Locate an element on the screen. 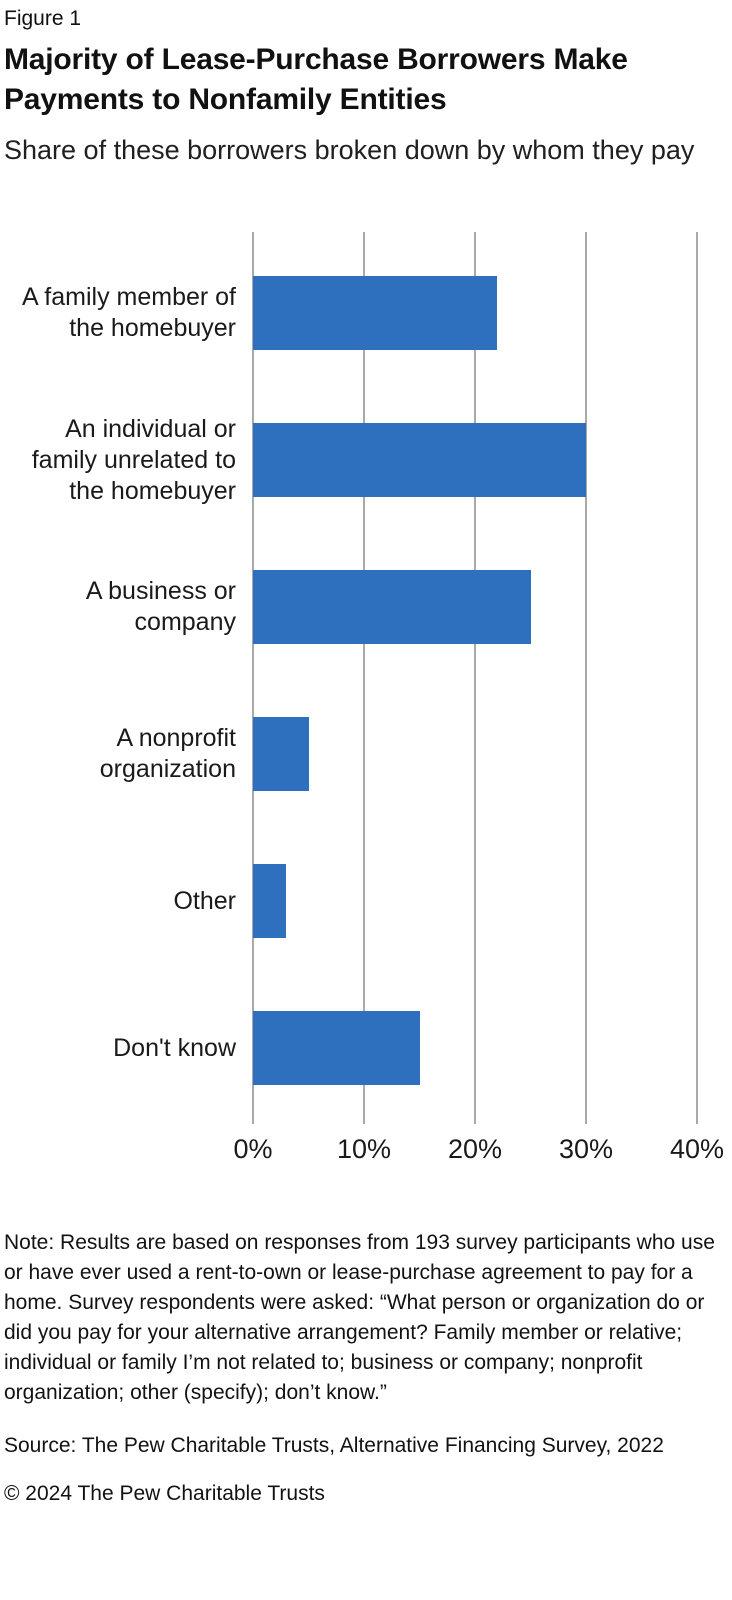  bar-row: Other is located at coordinates (367, 901).